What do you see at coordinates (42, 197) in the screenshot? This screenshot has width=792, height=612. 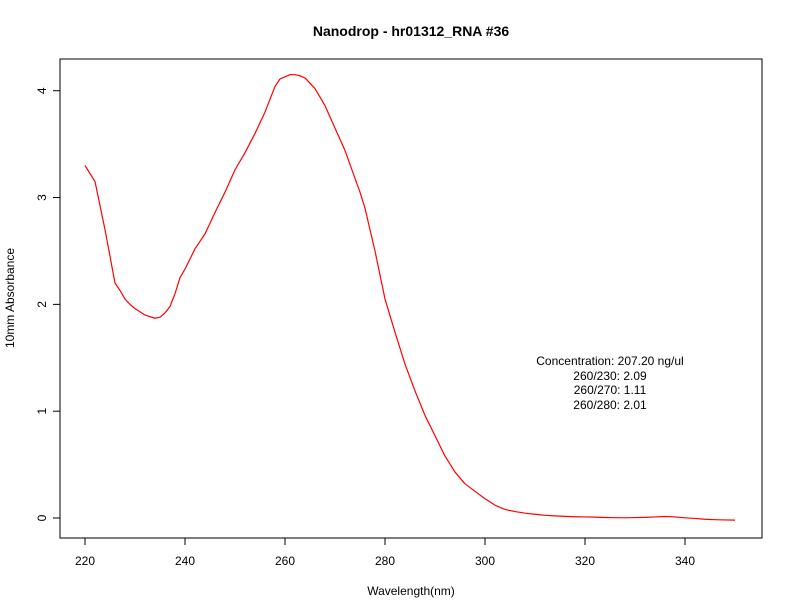 I see `y-tick-label: 3` at bounding box center [42, 197].